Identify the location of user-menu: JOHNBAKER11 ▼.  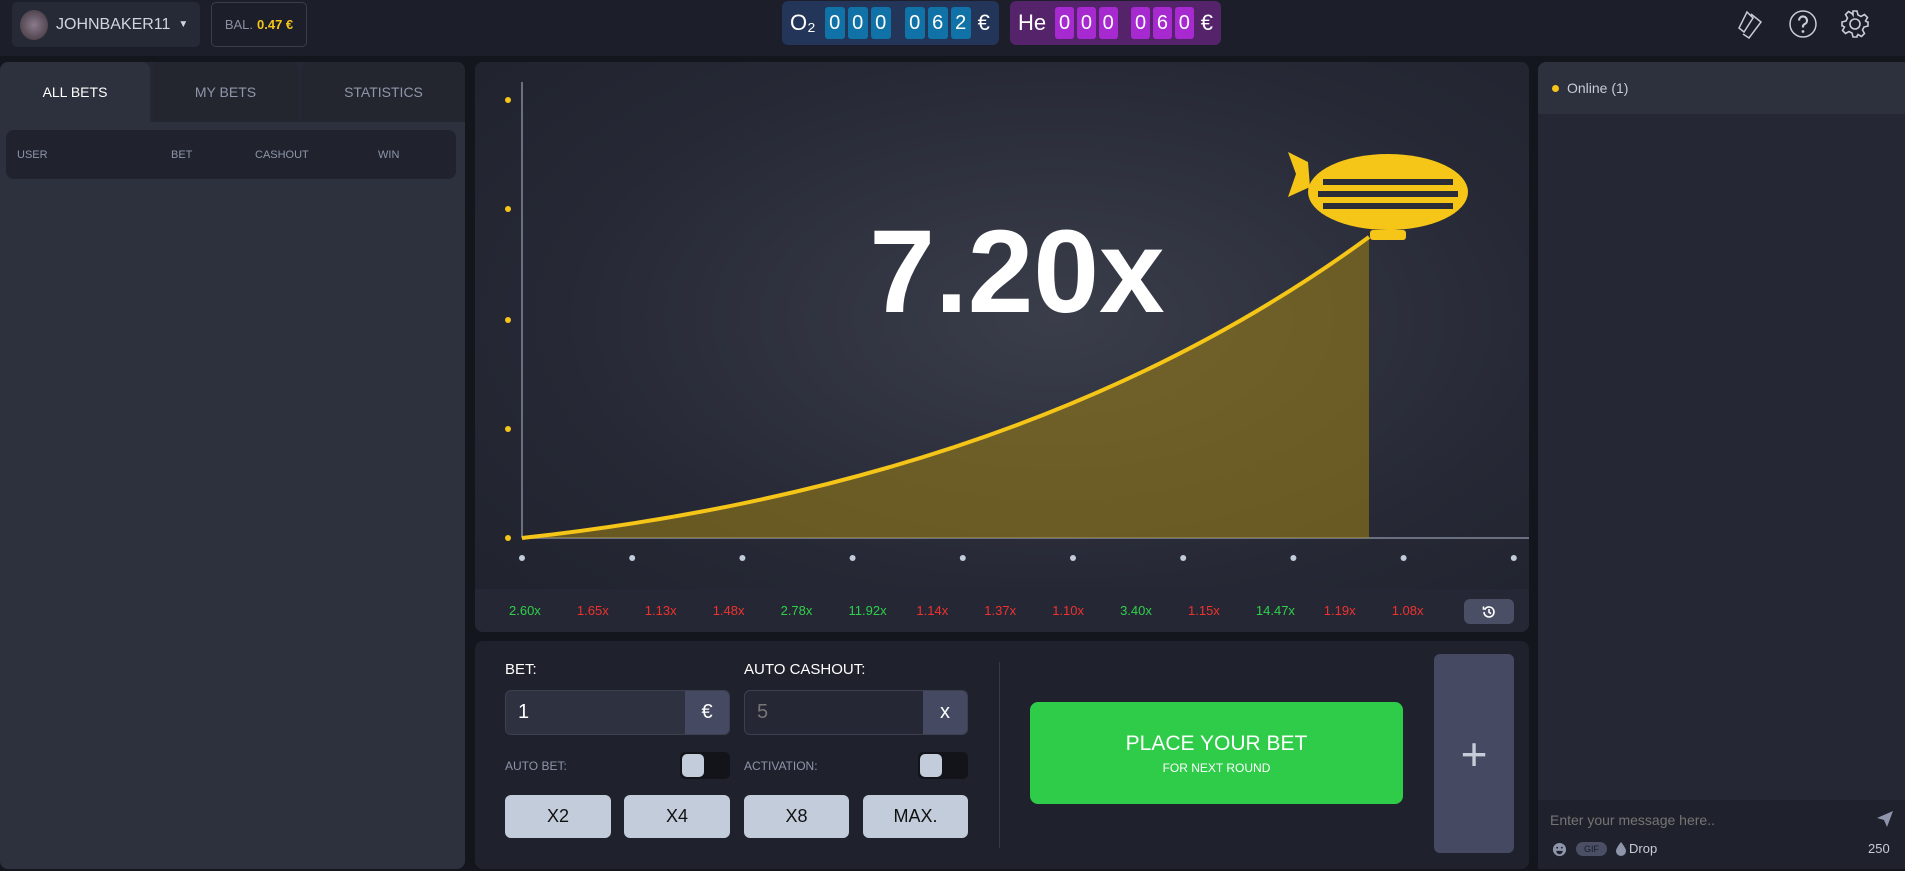
(106, 24).